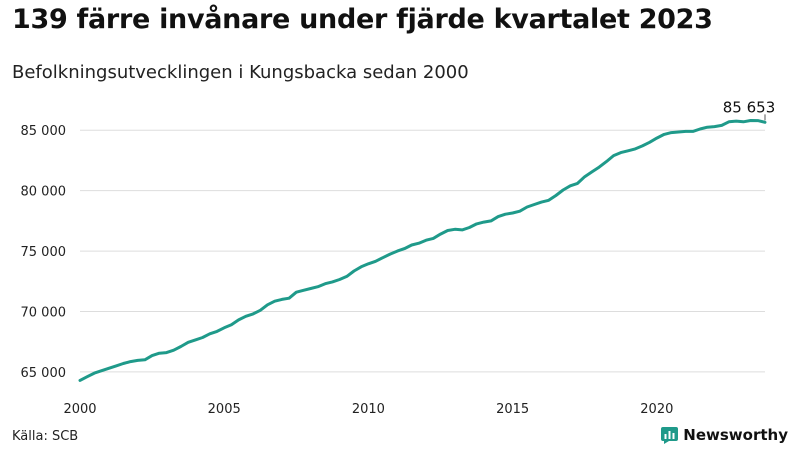 The width and height of the screenshot is (800, 450). I want to click on bar-chart-icon, so click(670, 435).